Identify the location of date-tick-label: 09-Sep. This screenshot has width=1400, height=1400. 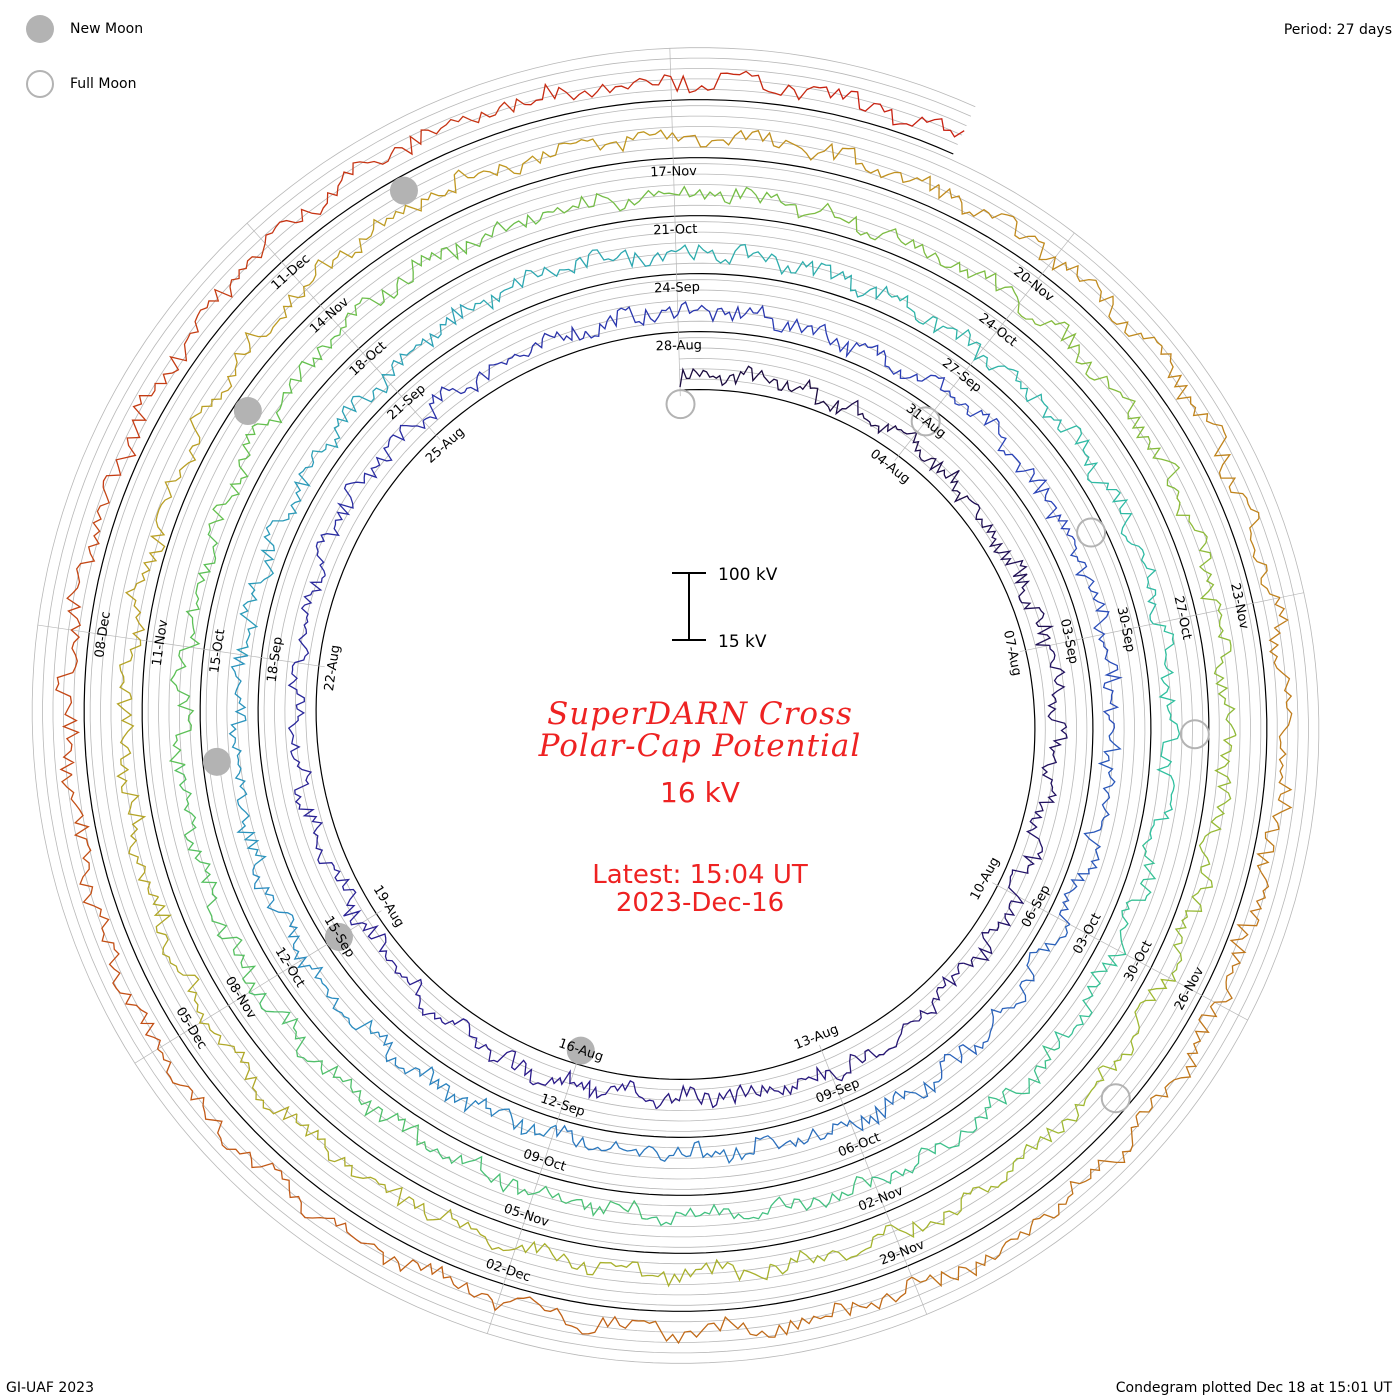
(838, 1091).